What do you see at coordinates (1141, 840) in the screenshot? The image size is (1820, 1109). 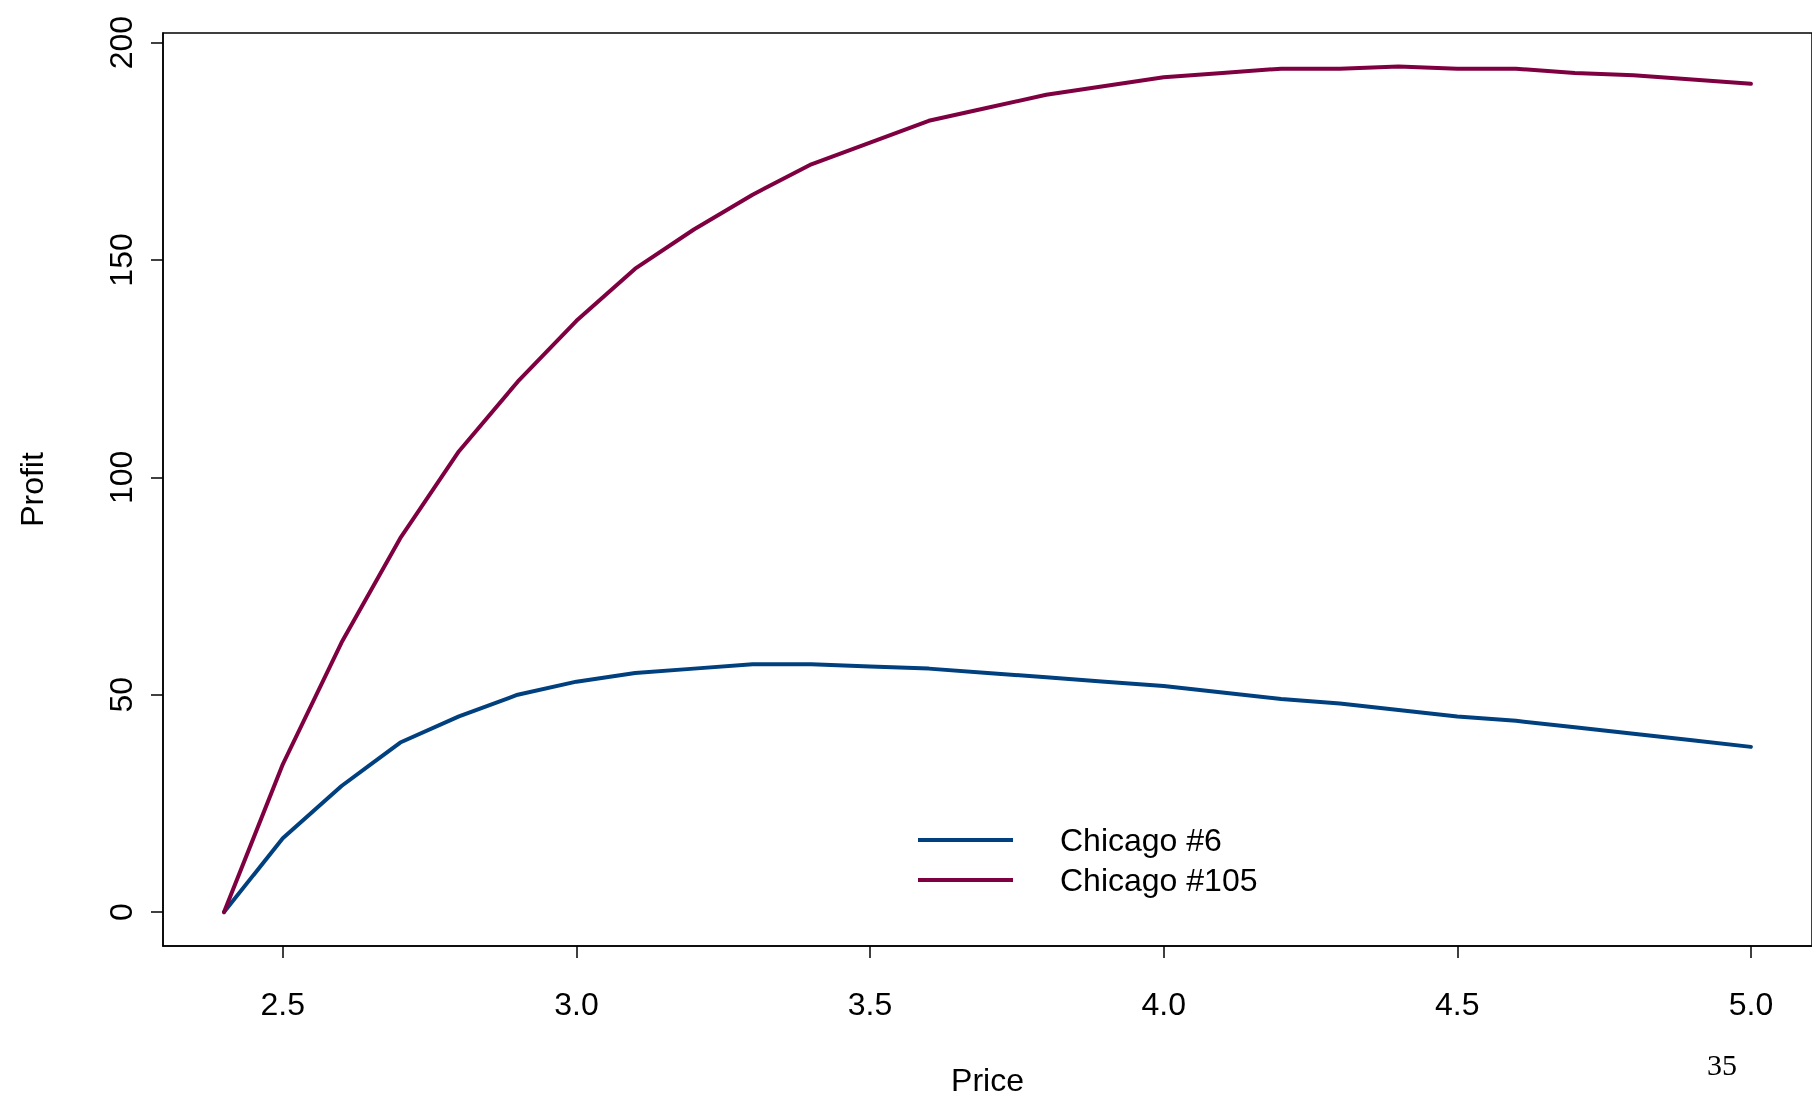 I see `legend-label: Chicago #6` at bounding box center [1141, 840].